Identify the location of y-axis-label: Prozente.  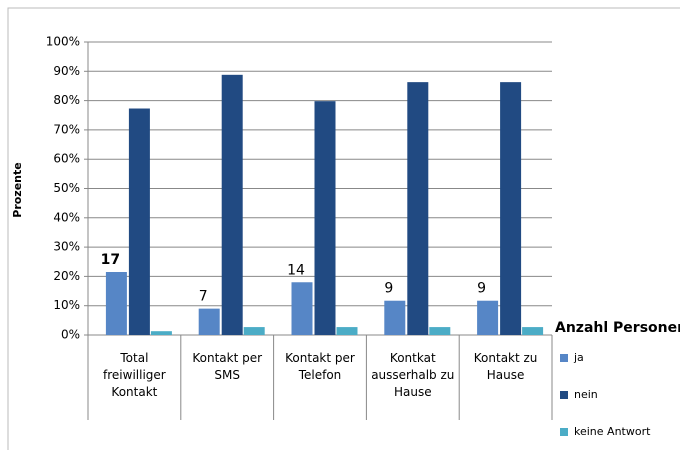
(17, 189).